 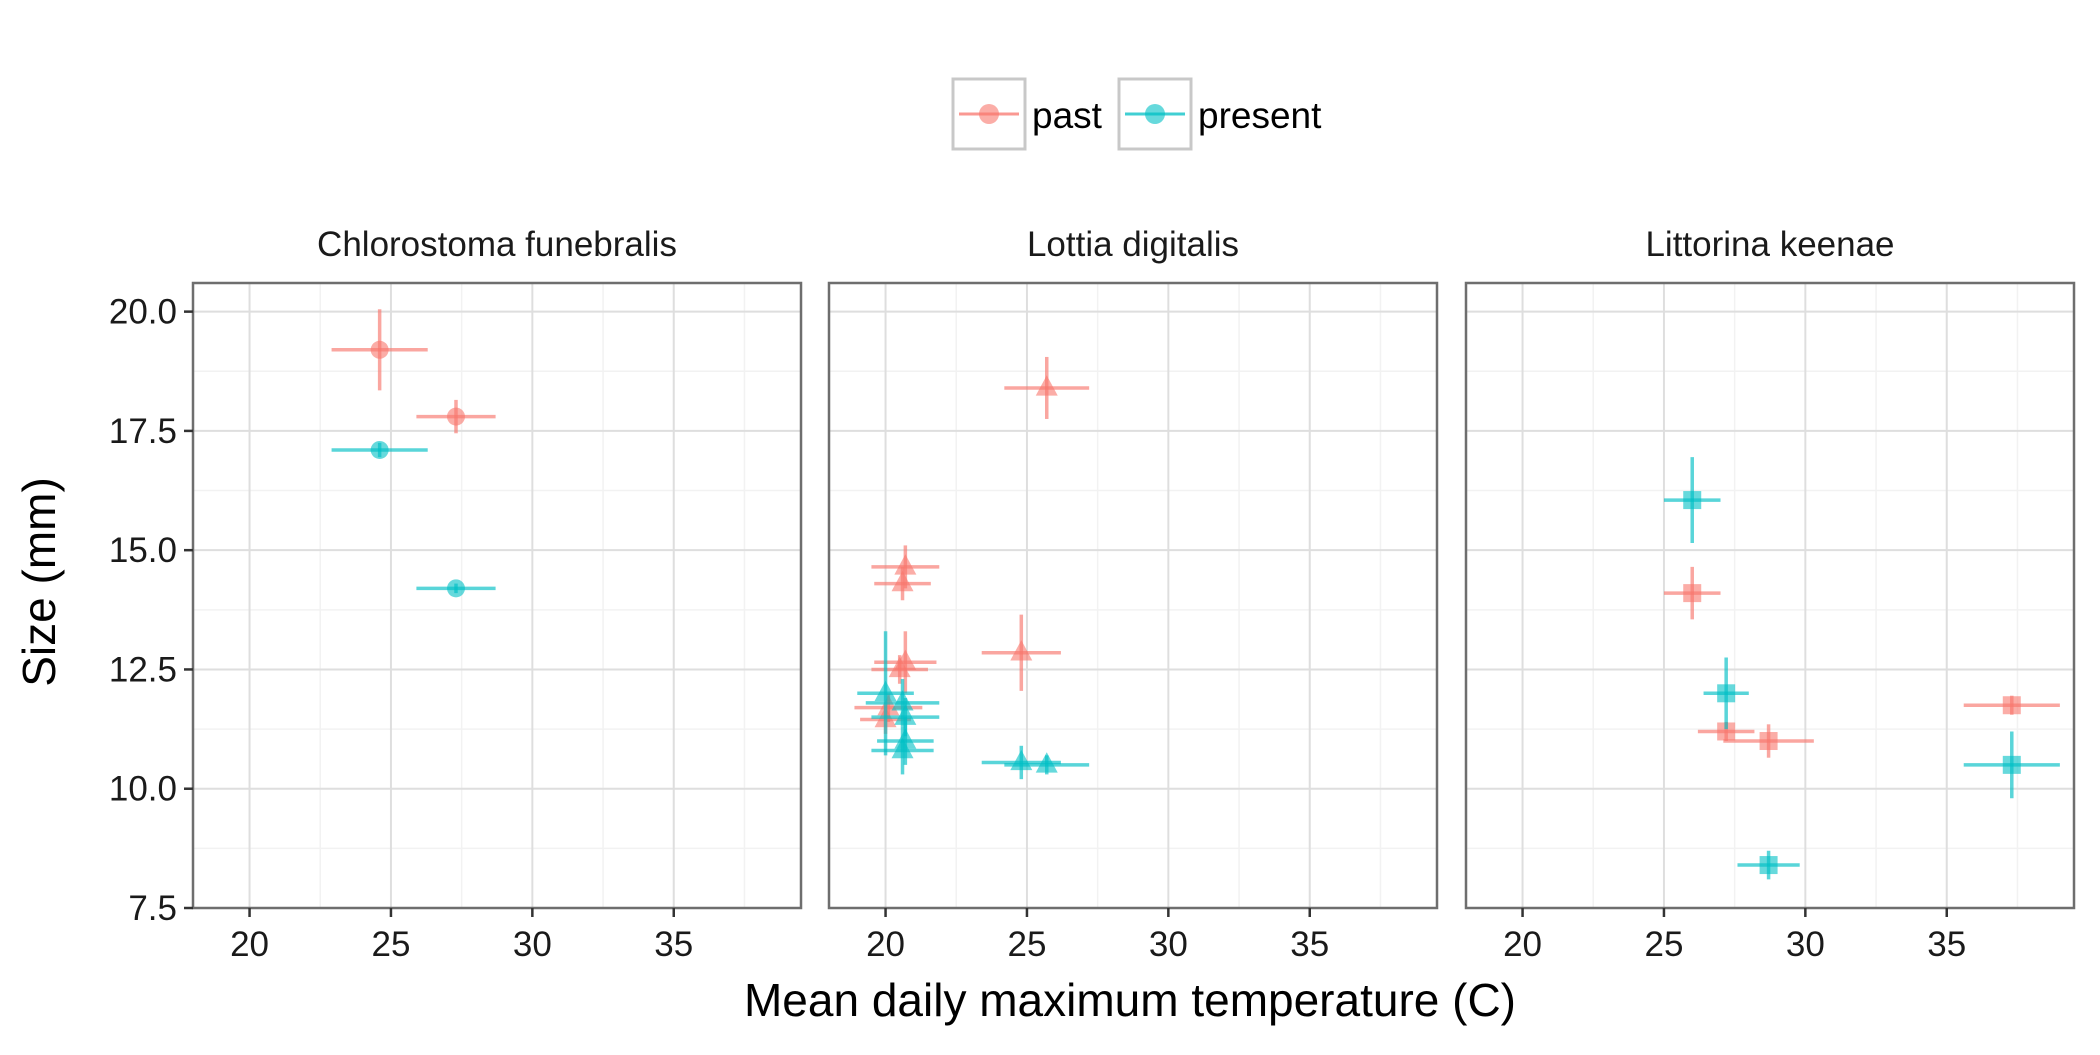 I want to click on y-tick-label: 17.5, so click(x=143, y=431).